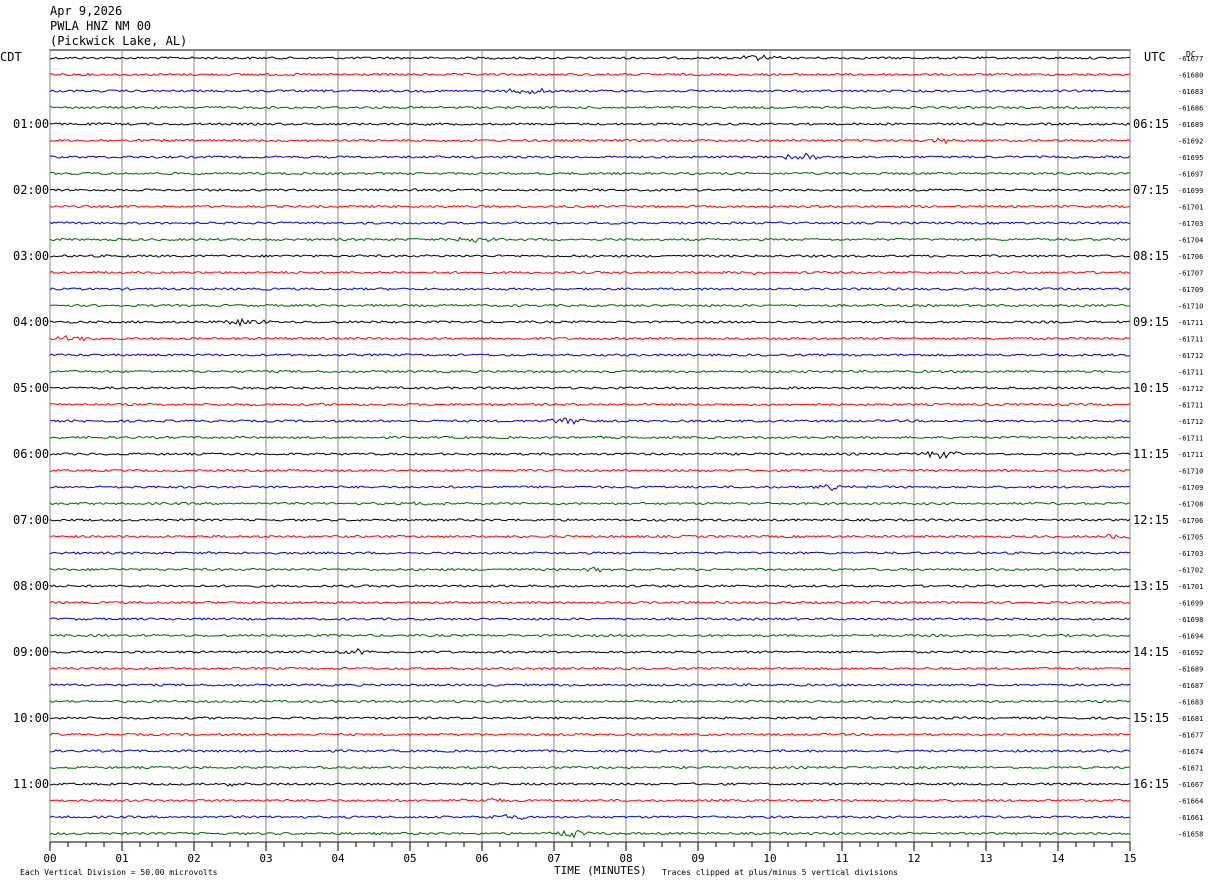  What do you see at coordinates (1190, 802) in the screenshot?
I see `dc-offset-label: -61664` at bounding box center [1190, 802].